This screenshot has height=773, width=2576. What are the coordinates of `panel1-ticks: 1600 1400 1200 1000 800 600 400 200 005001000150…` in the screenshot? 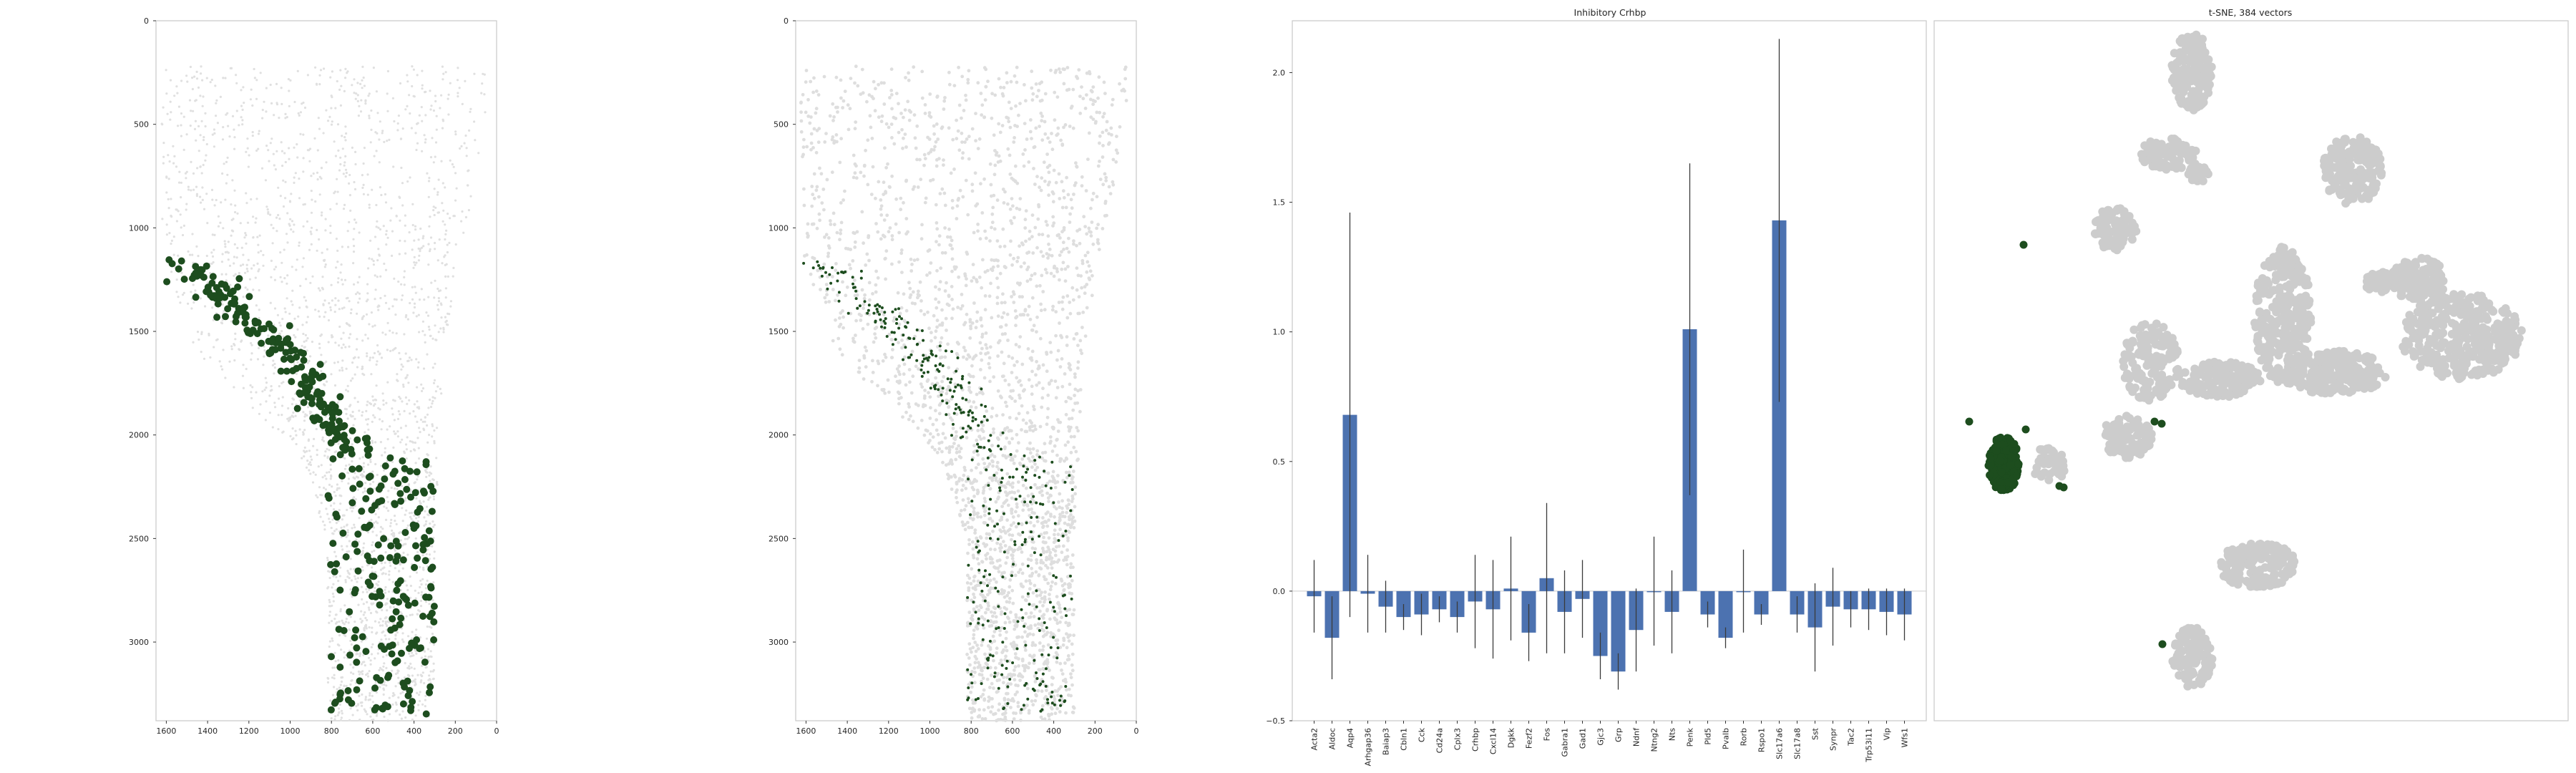 It's located at (314, 376).